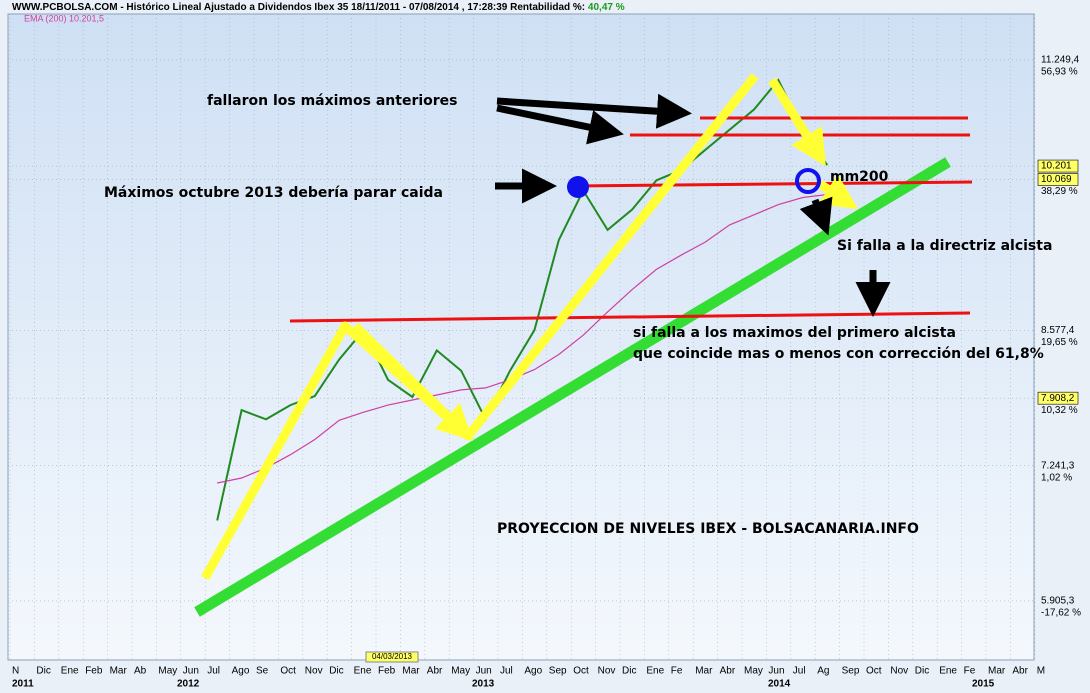 The image size is (1090, 693). I want to click on x-tick-label: Ab, so click(140, 671).